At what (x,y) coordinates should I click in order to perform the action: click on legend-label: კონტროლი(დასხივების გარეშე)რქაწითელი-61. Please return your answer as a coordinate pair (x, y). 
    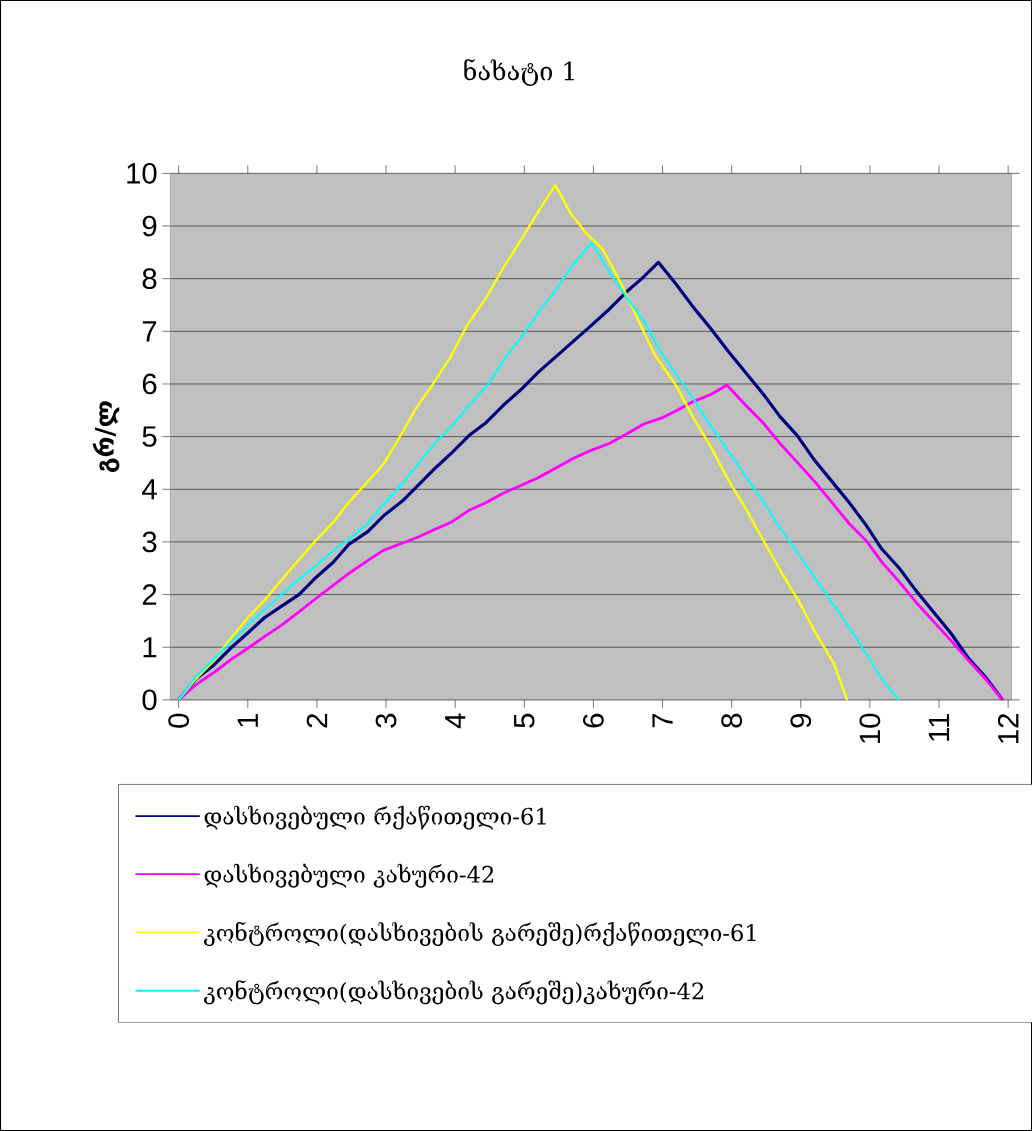
    Looking at the image, I should click on (479, 934).